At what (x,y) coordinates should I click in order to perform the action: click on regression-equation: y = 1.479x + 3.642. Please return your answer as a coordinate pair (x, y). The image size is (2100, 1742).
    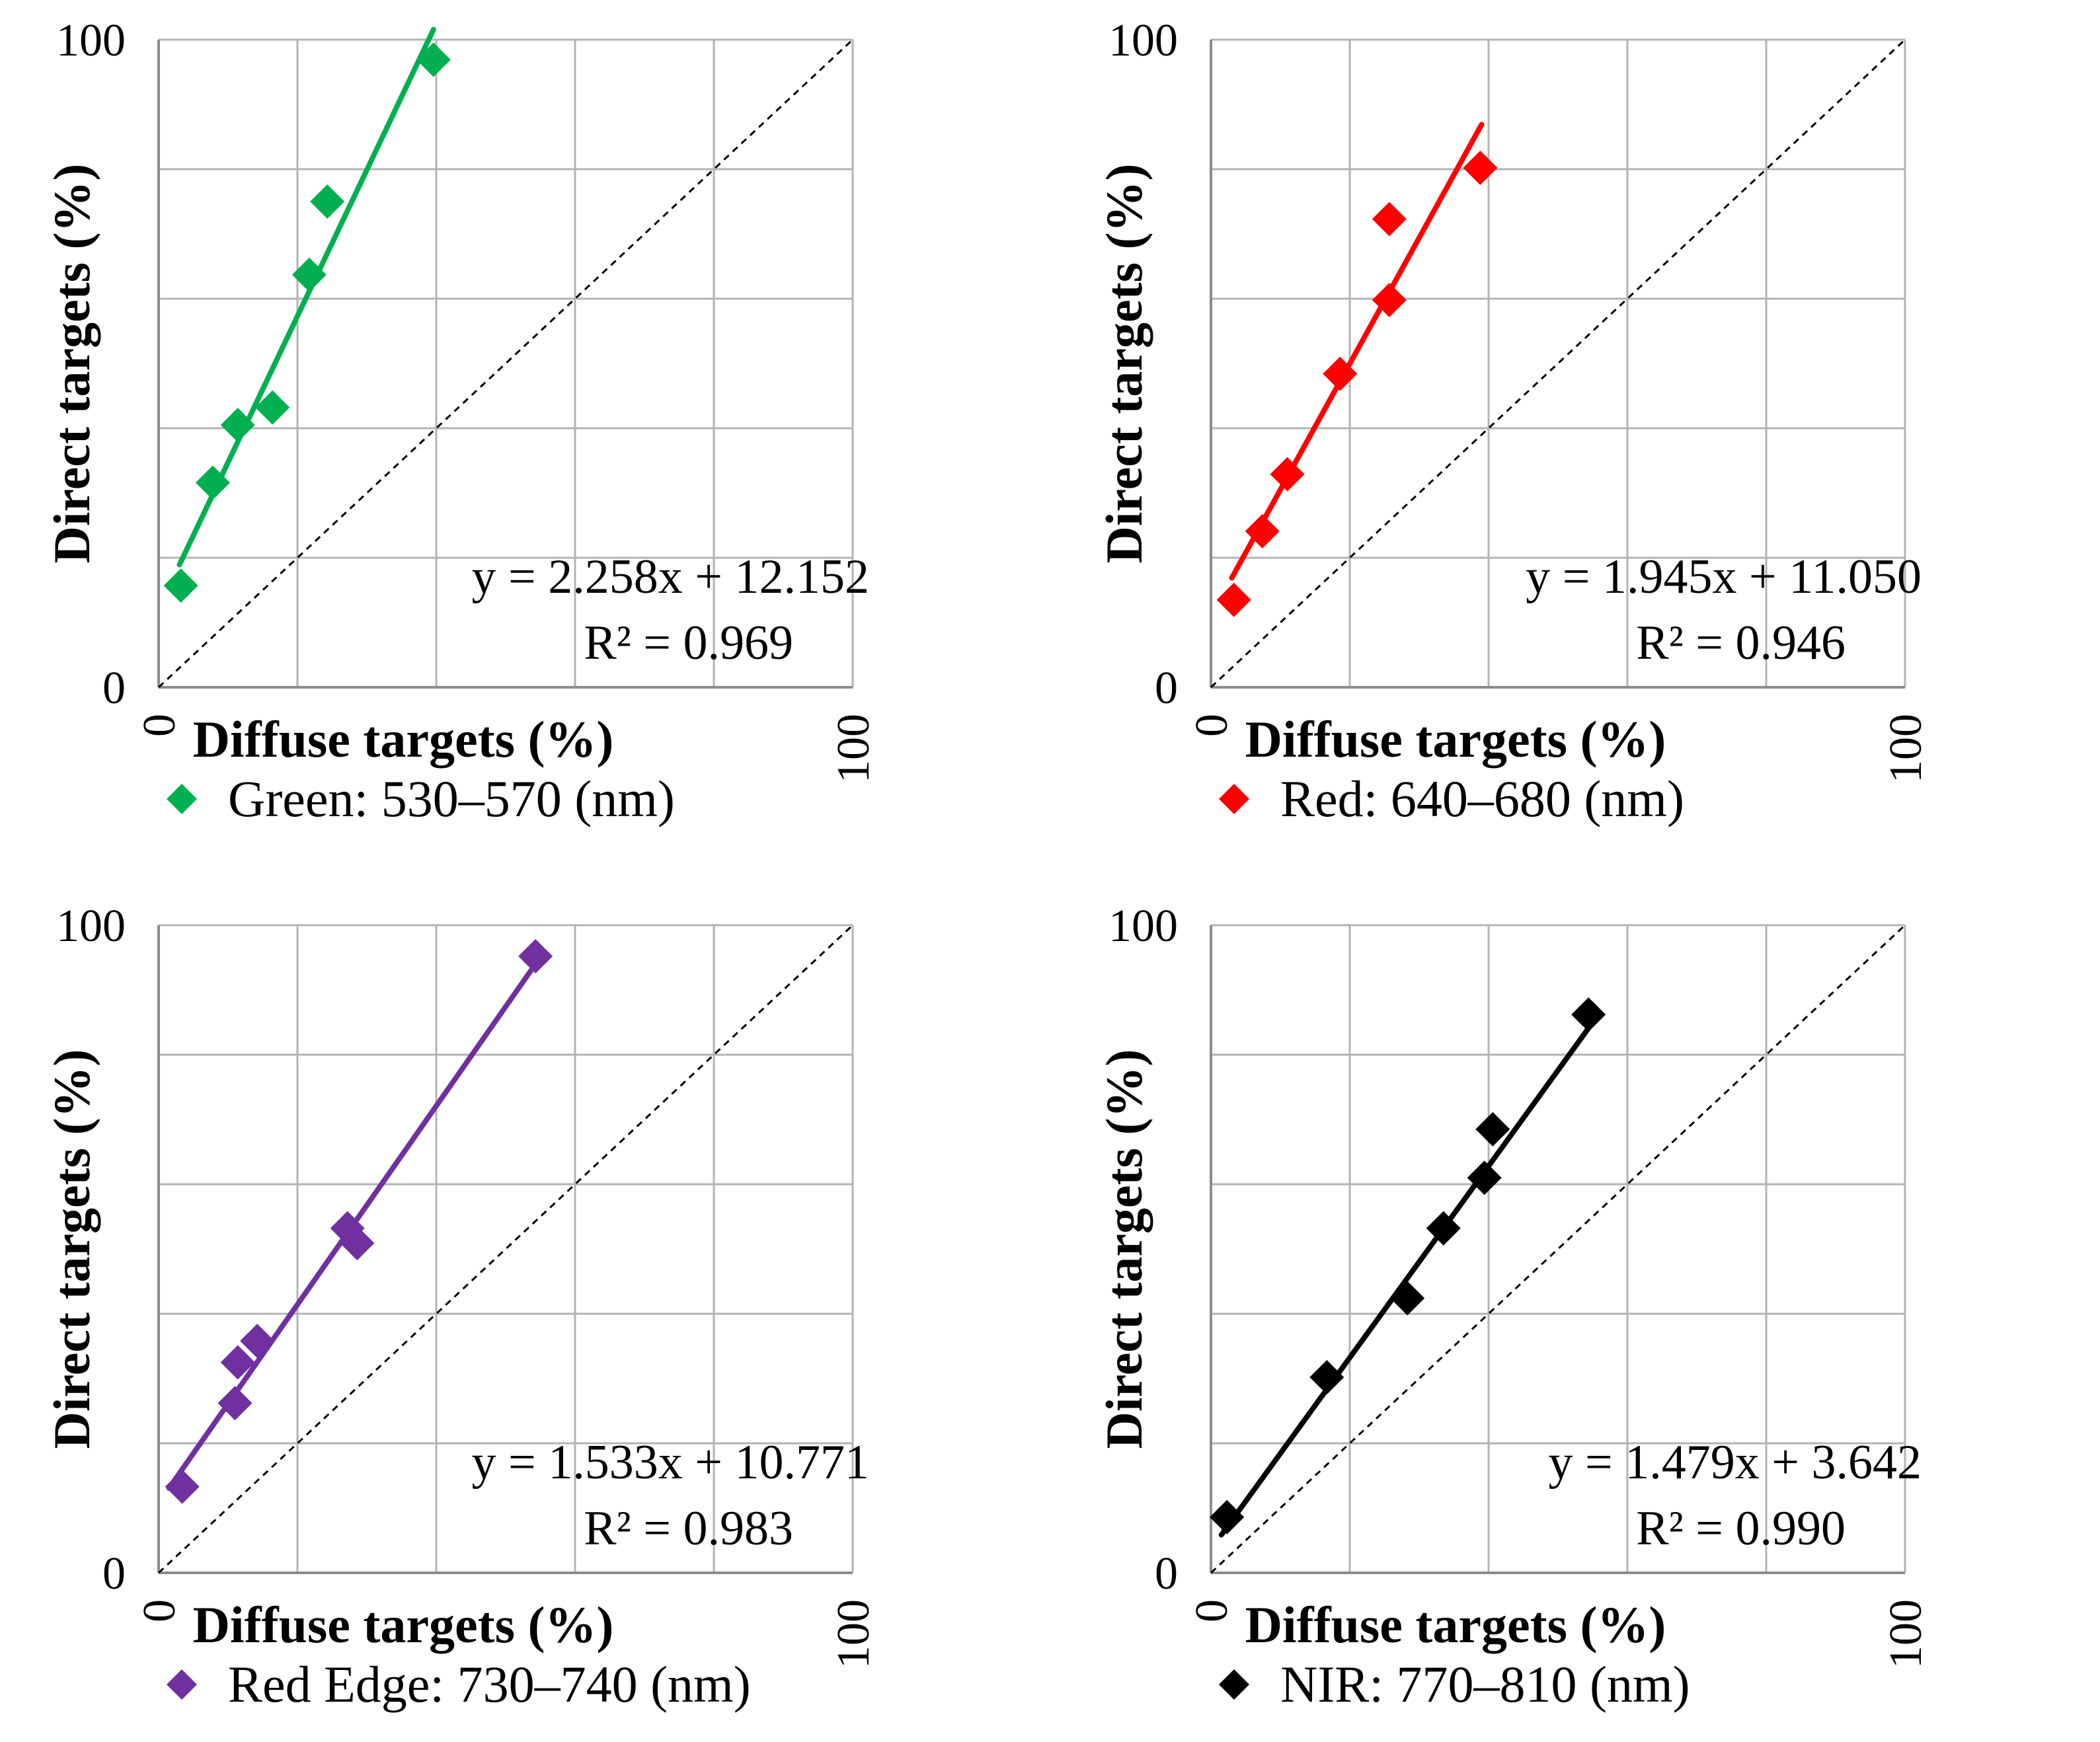
    Looking at the image, I should click on (1735, 1462).